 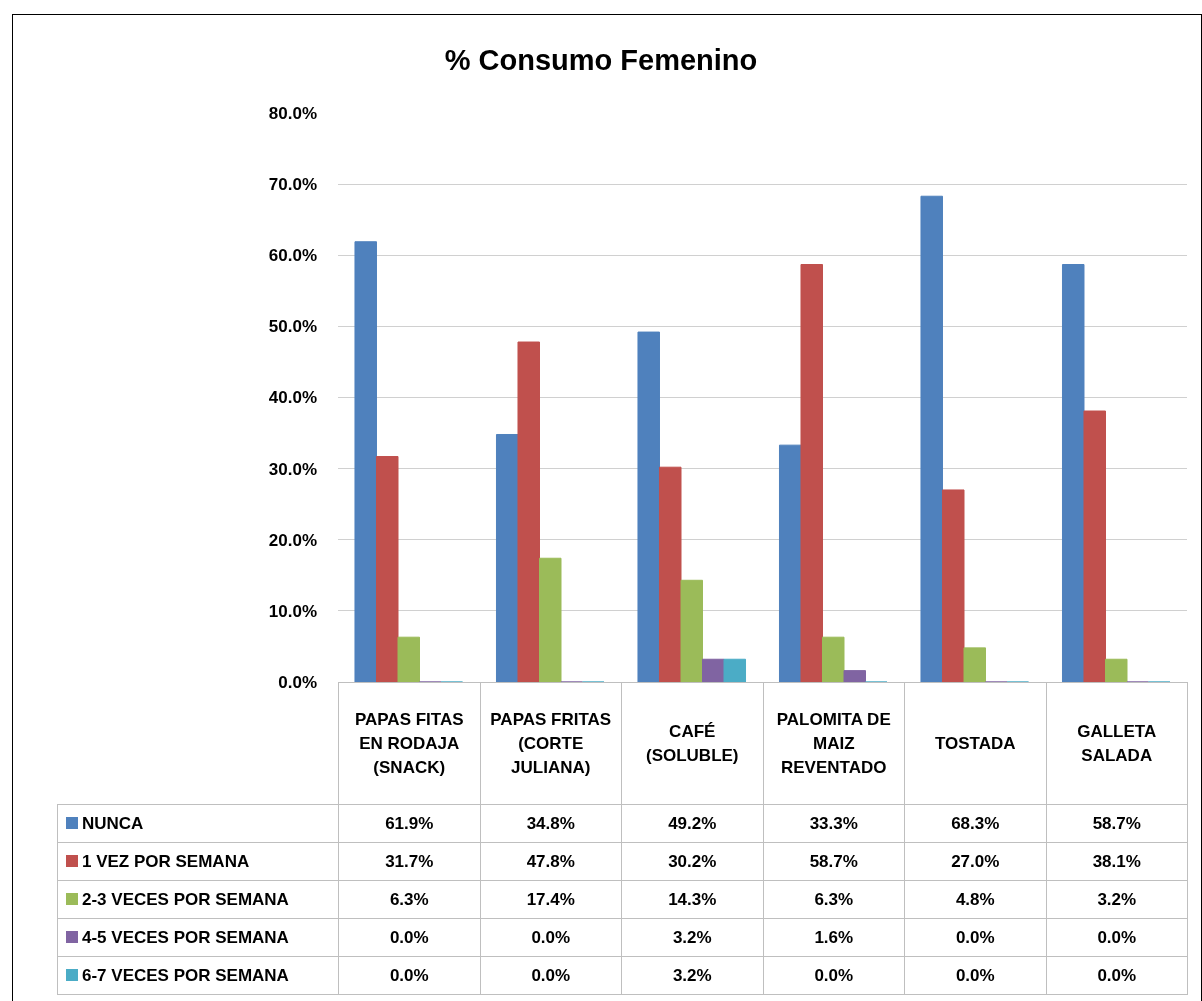 I want to click on y-tick-label: 20.0%, so click(x=292, y=540).